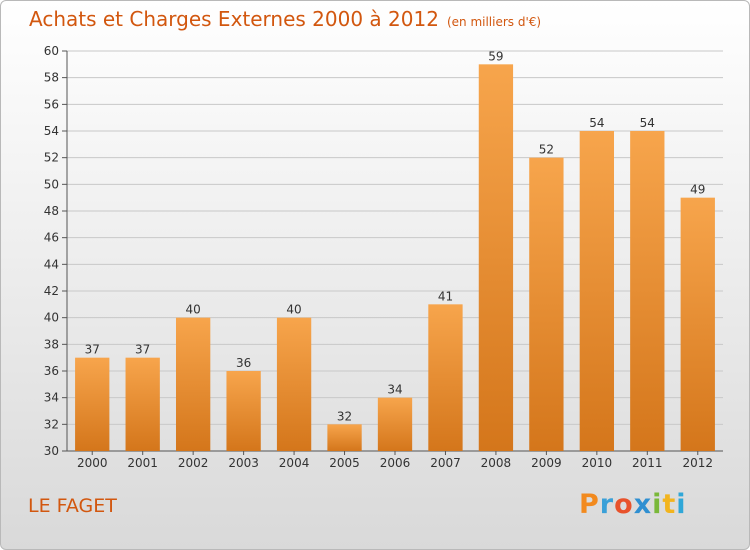 This screenshot has width=750, height=550. Describe the element at coordinates (51, 371) in the screenshot. I see `y-tick-label: 36` at that location.